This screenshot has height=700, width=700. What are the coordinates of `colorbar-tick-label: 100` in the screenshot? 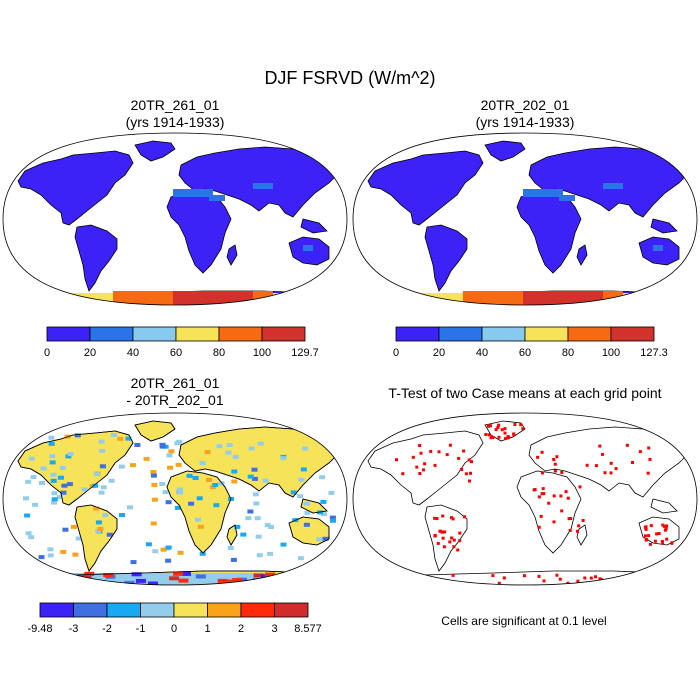 It's located at (611, 353).